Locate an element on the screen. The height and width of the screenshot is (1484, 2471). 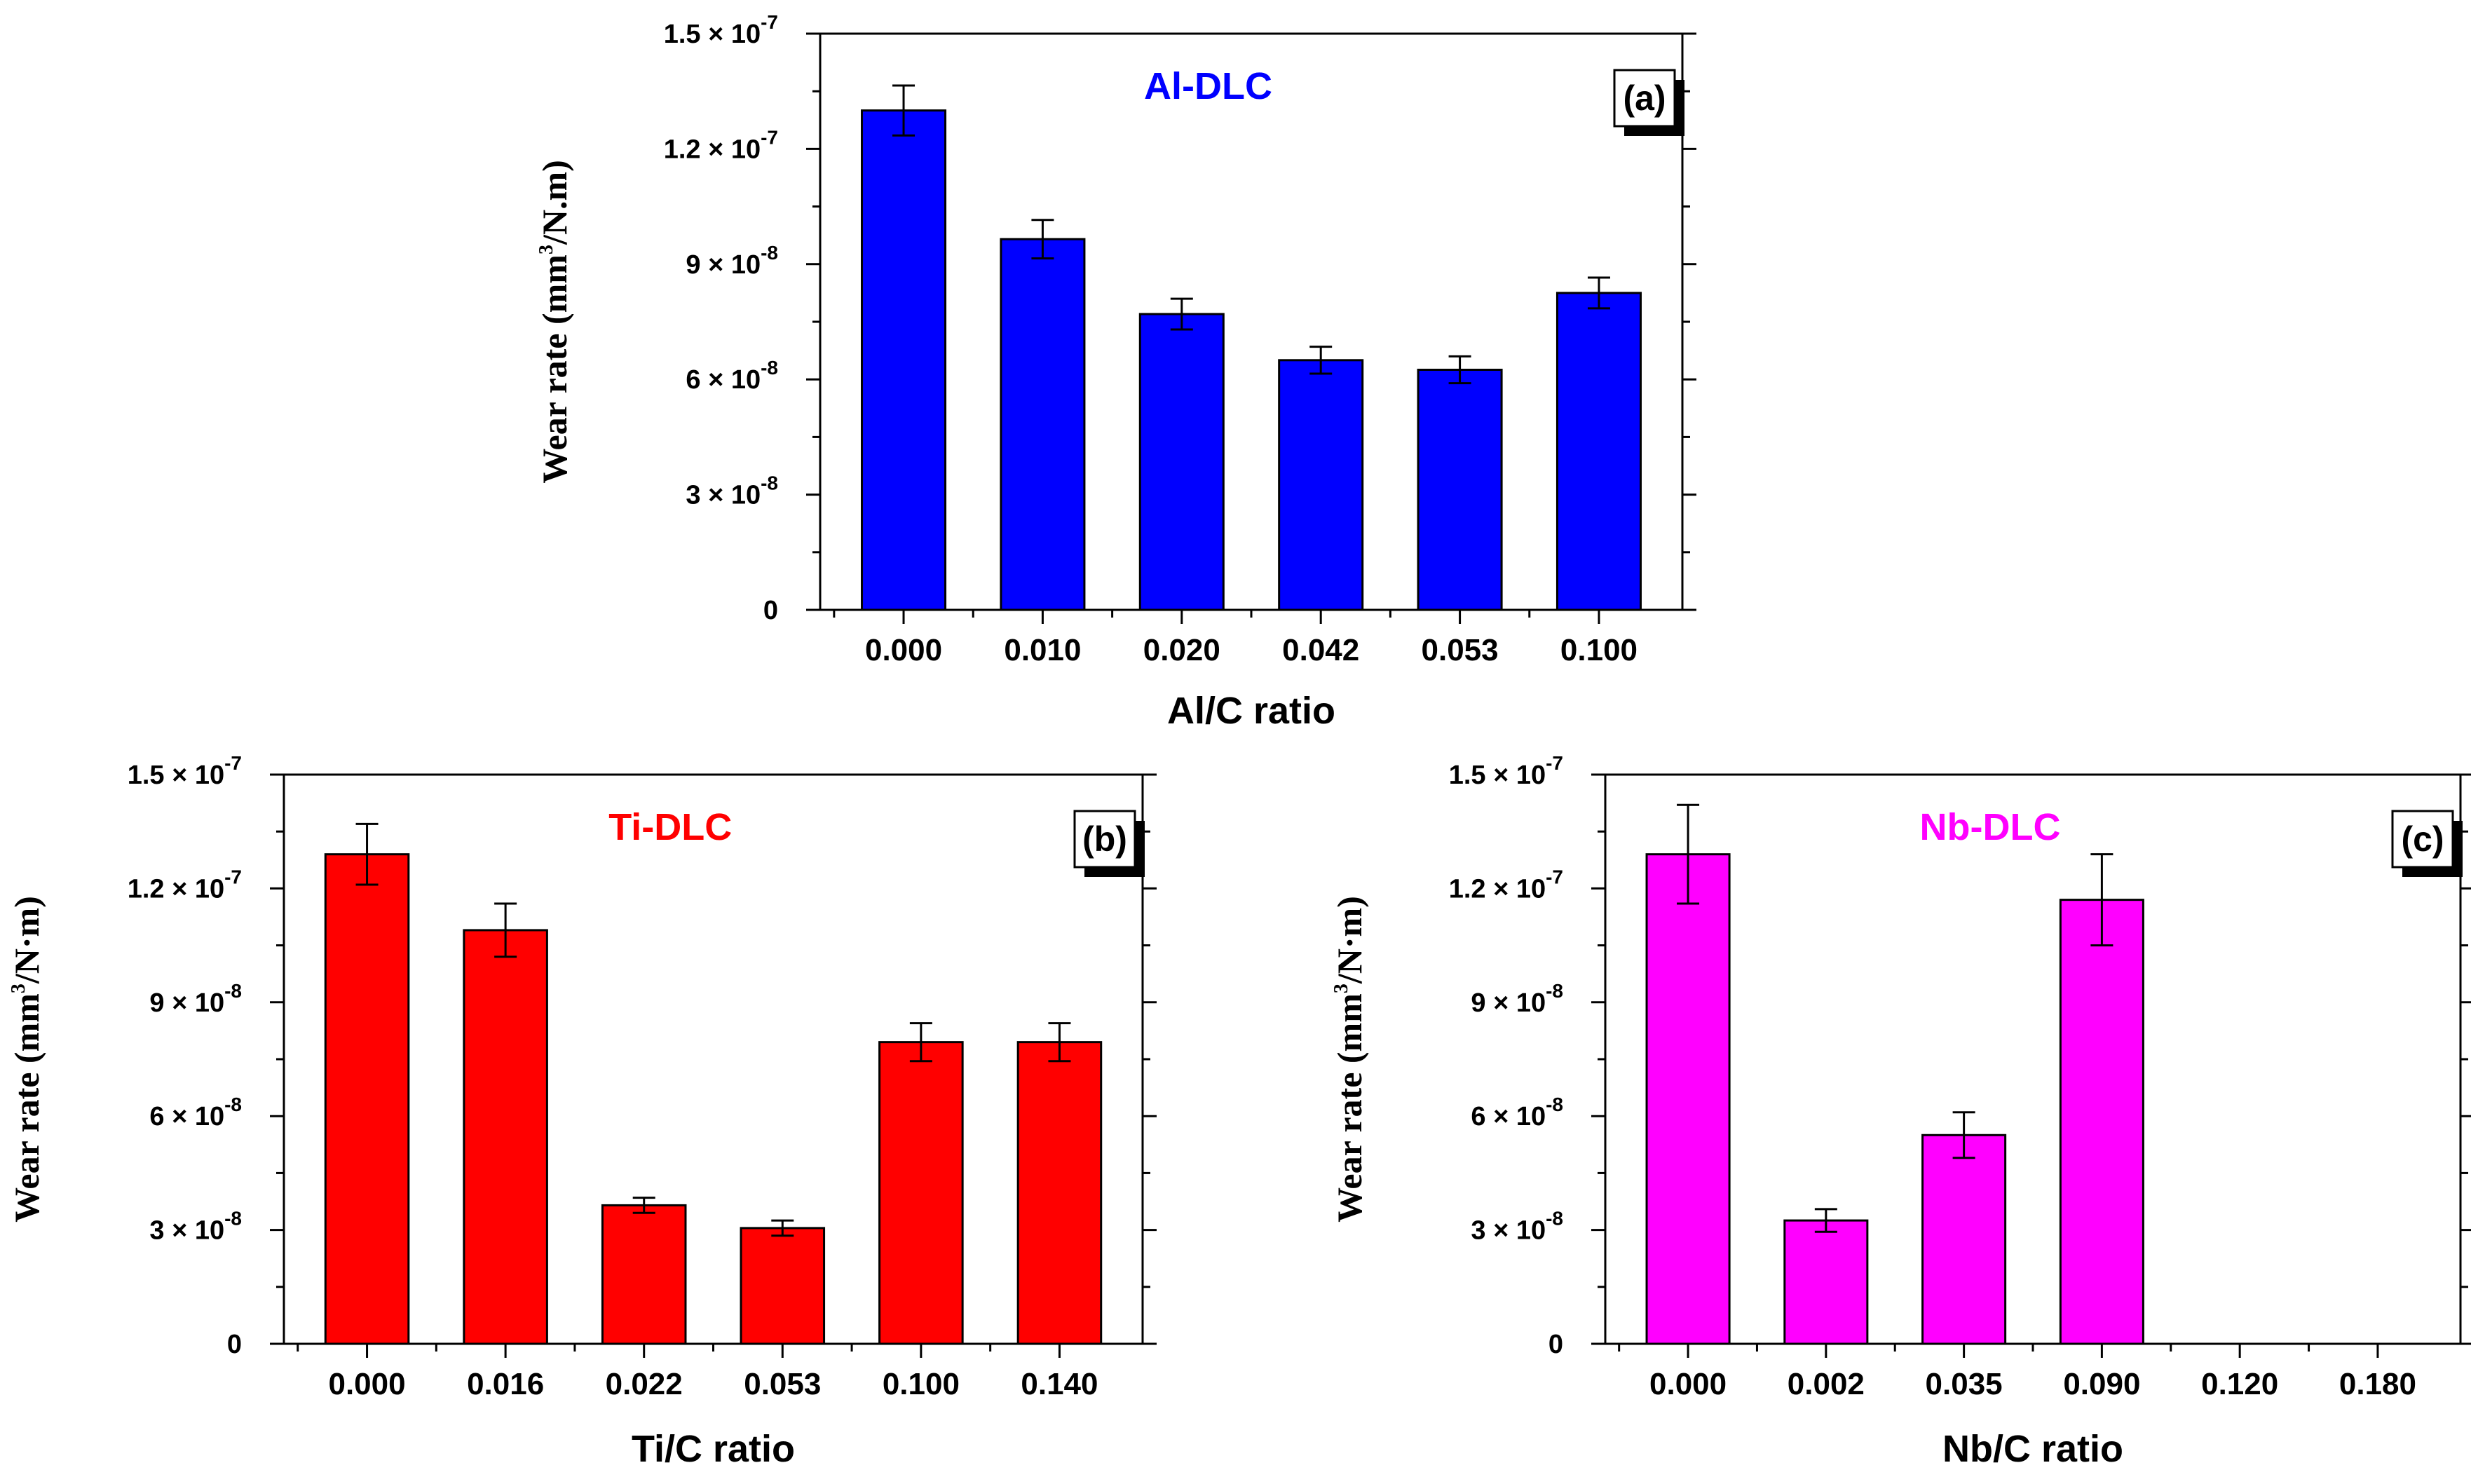
x-tick-label: 0.035 is located at coordinates (1964, 1384).